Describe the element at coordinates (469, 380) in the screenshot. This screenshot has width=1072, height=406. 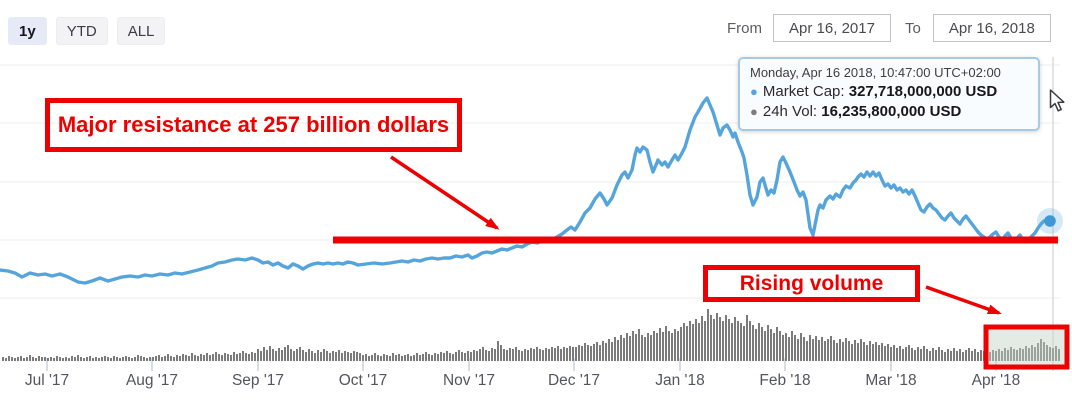
I see `x-axis-label: Nov '17` at that location.